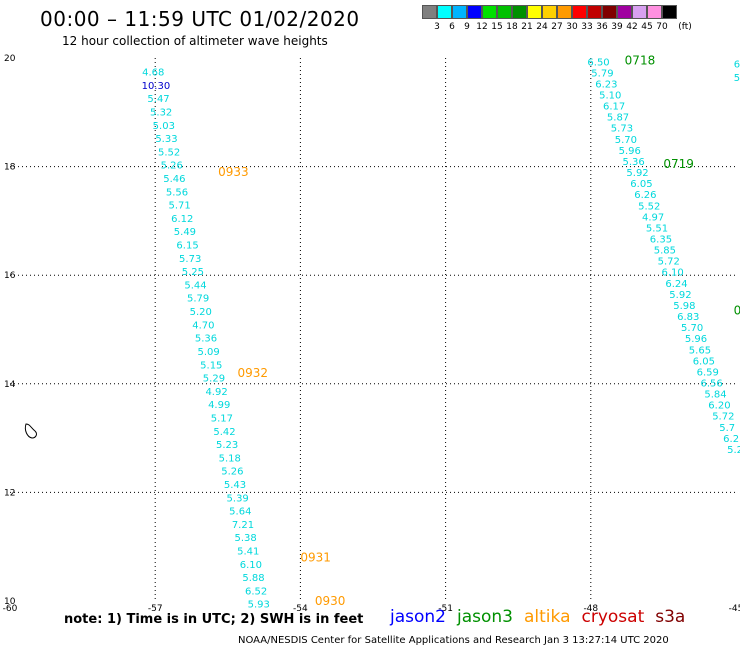 Image resolution: width=740 pixels, height=650 pixels. What do you see at coordinates (676, 284) in the screenshot?
I see `swh-value: 6.24` at bounding box center [676, 284].